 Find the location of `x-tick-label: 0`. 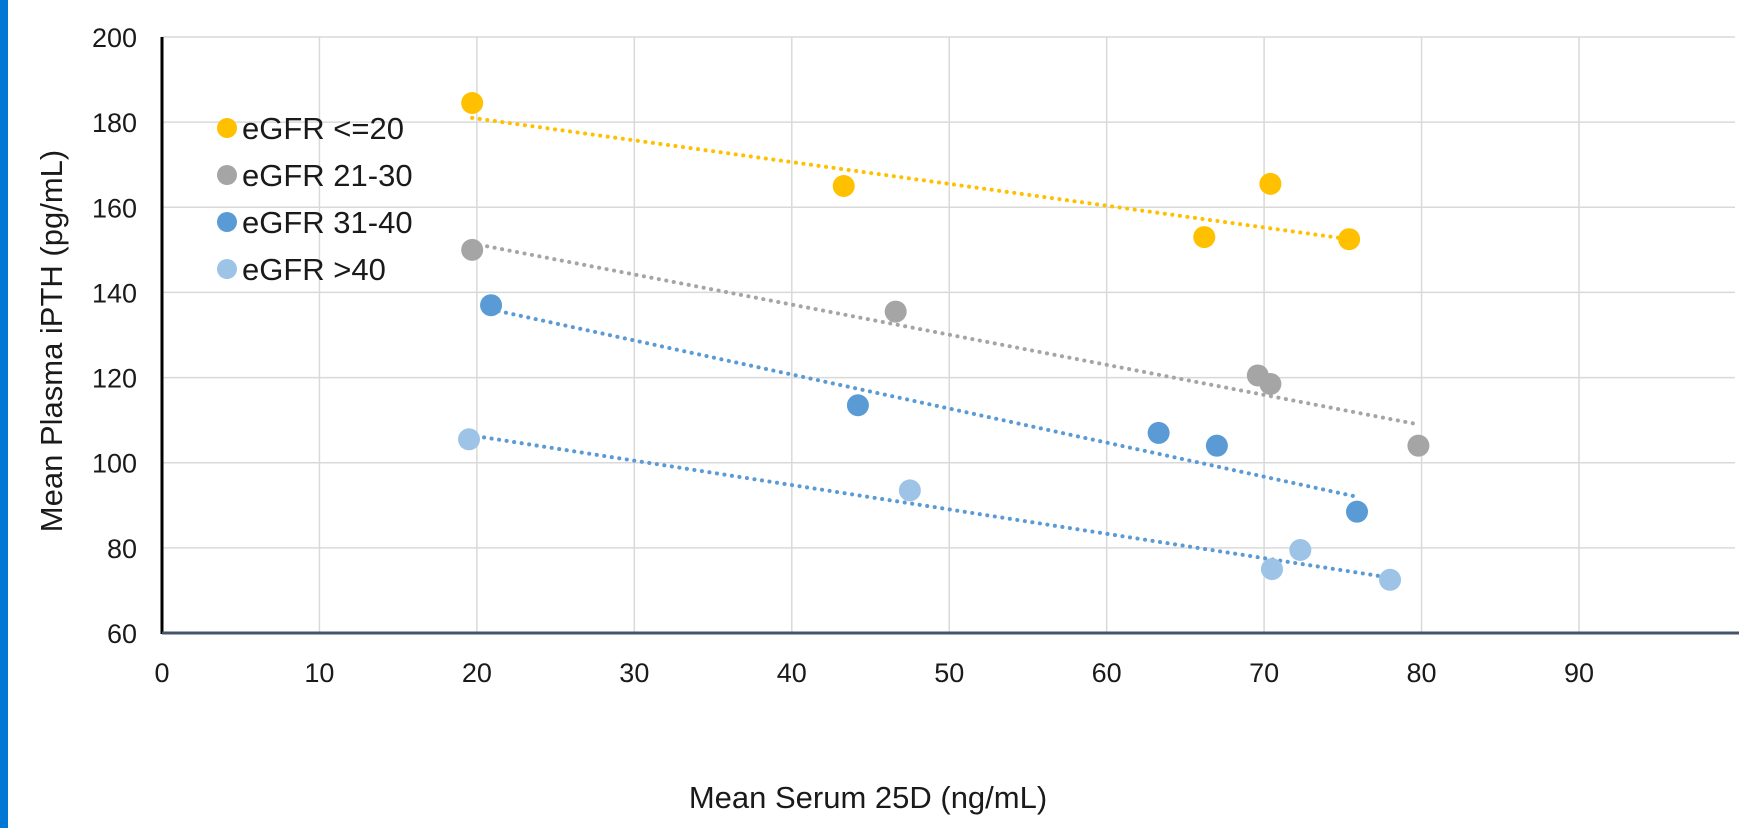

x-tick-label: 0 is located at coordinates (161, 673).